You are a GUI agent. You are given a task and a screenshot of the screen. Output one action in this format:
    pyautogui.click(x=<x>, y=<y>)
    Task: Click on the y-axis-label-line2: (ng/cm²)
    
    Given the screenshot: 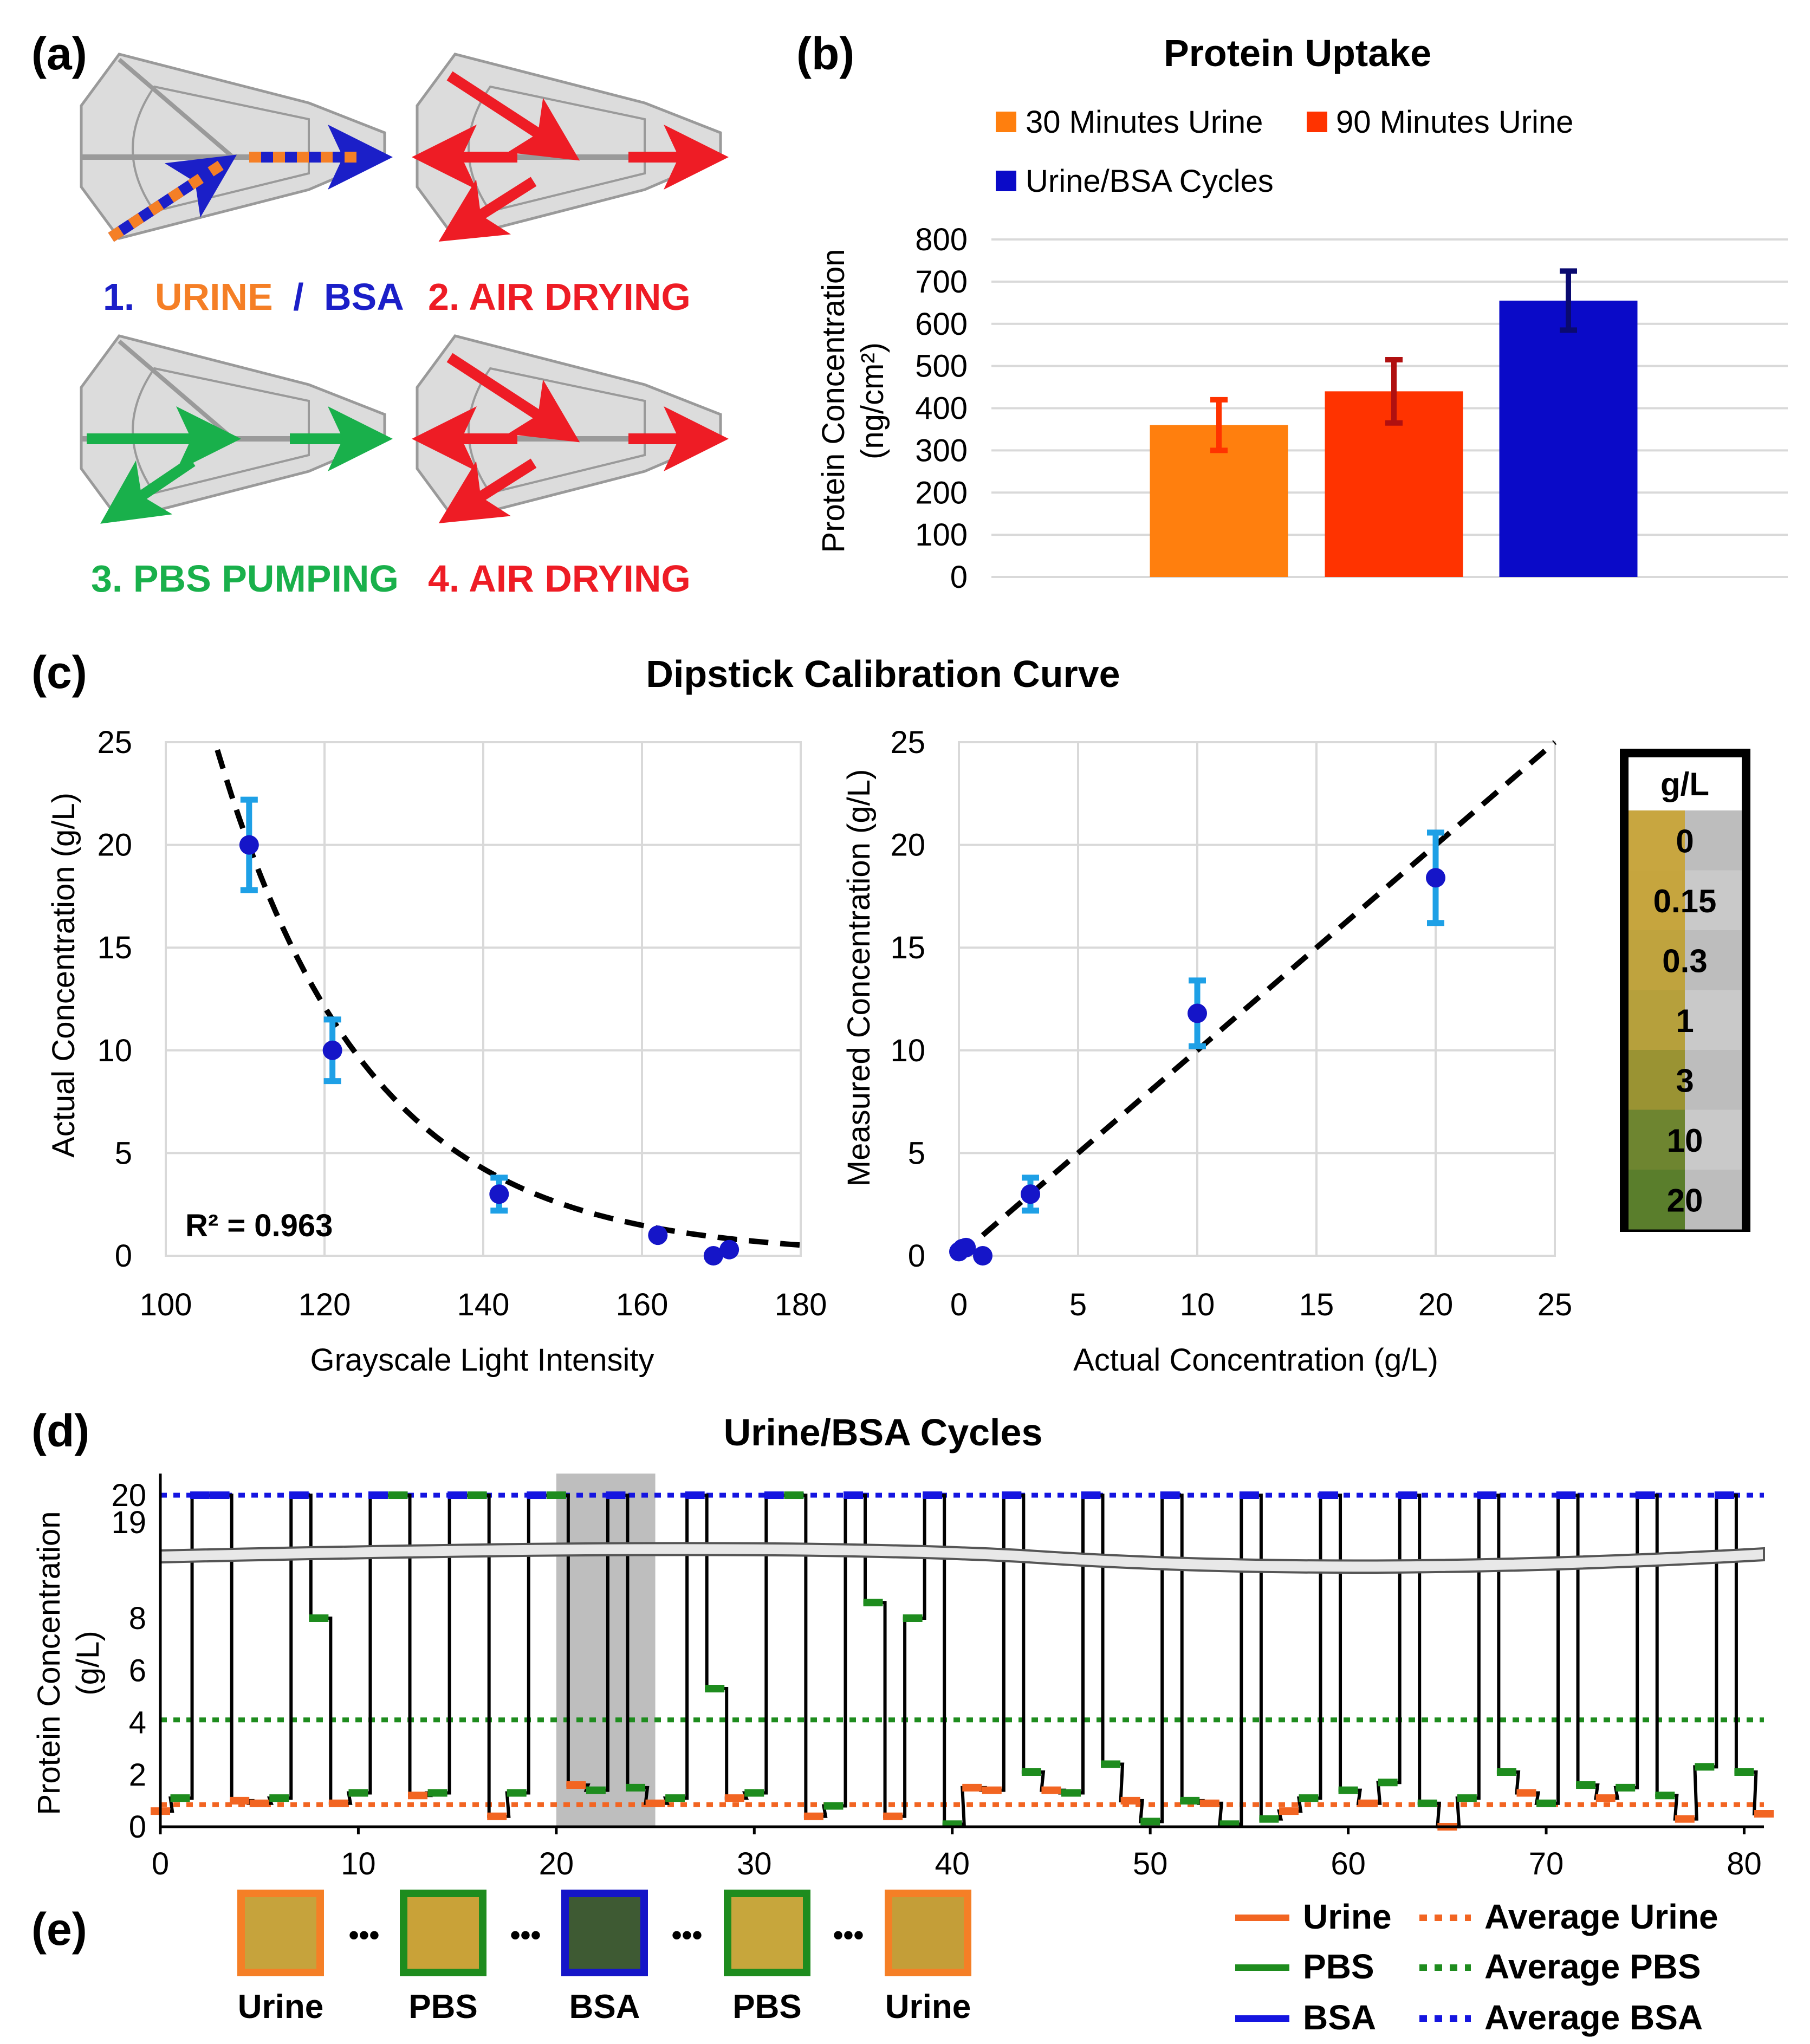 What is the action you would take?
    pyautogui.click(x=872, y=400)
    